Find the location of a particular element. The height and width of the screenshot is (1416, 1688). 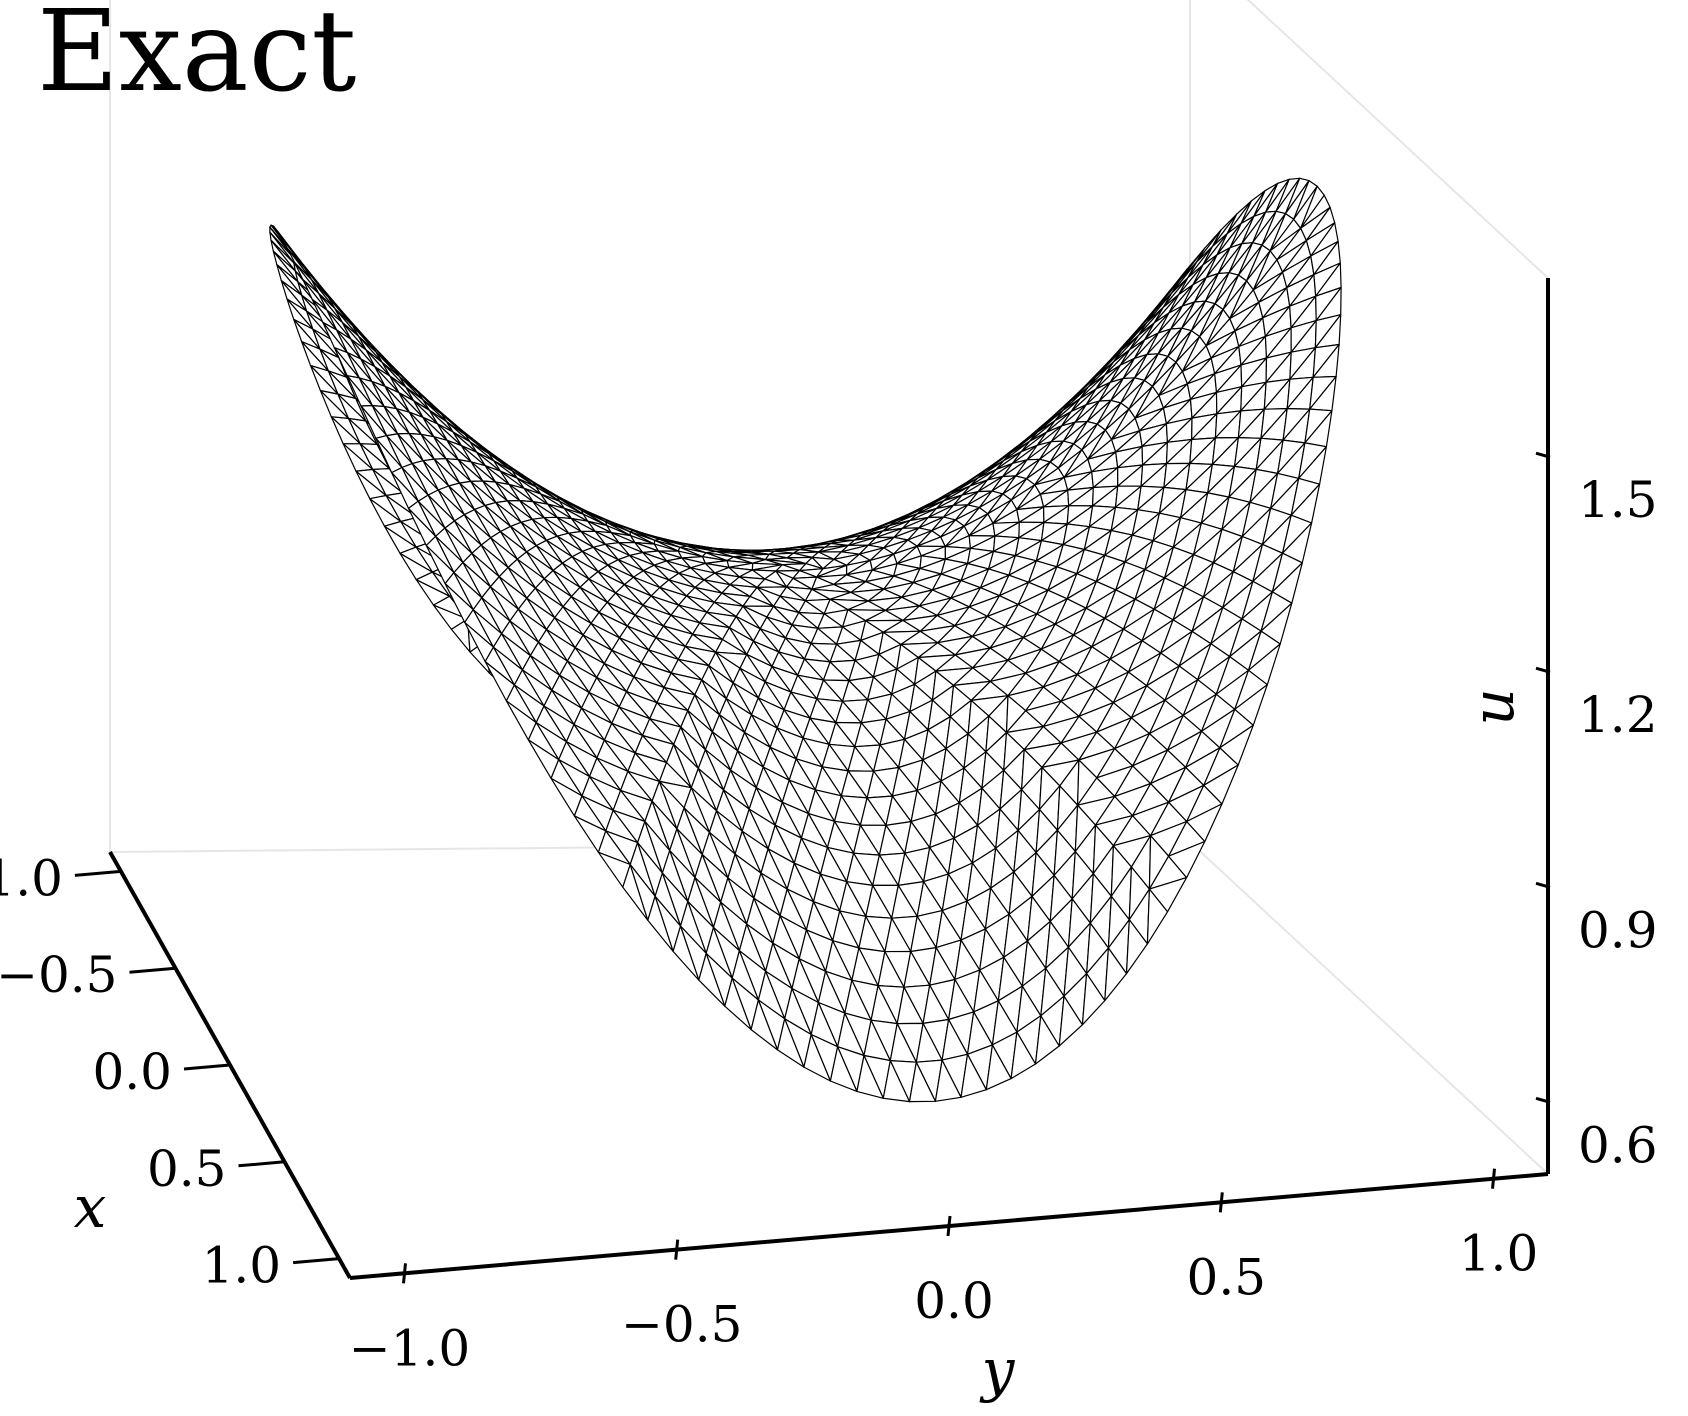

x-tick-label: 1.0 is located at coordinates (242, 1266).